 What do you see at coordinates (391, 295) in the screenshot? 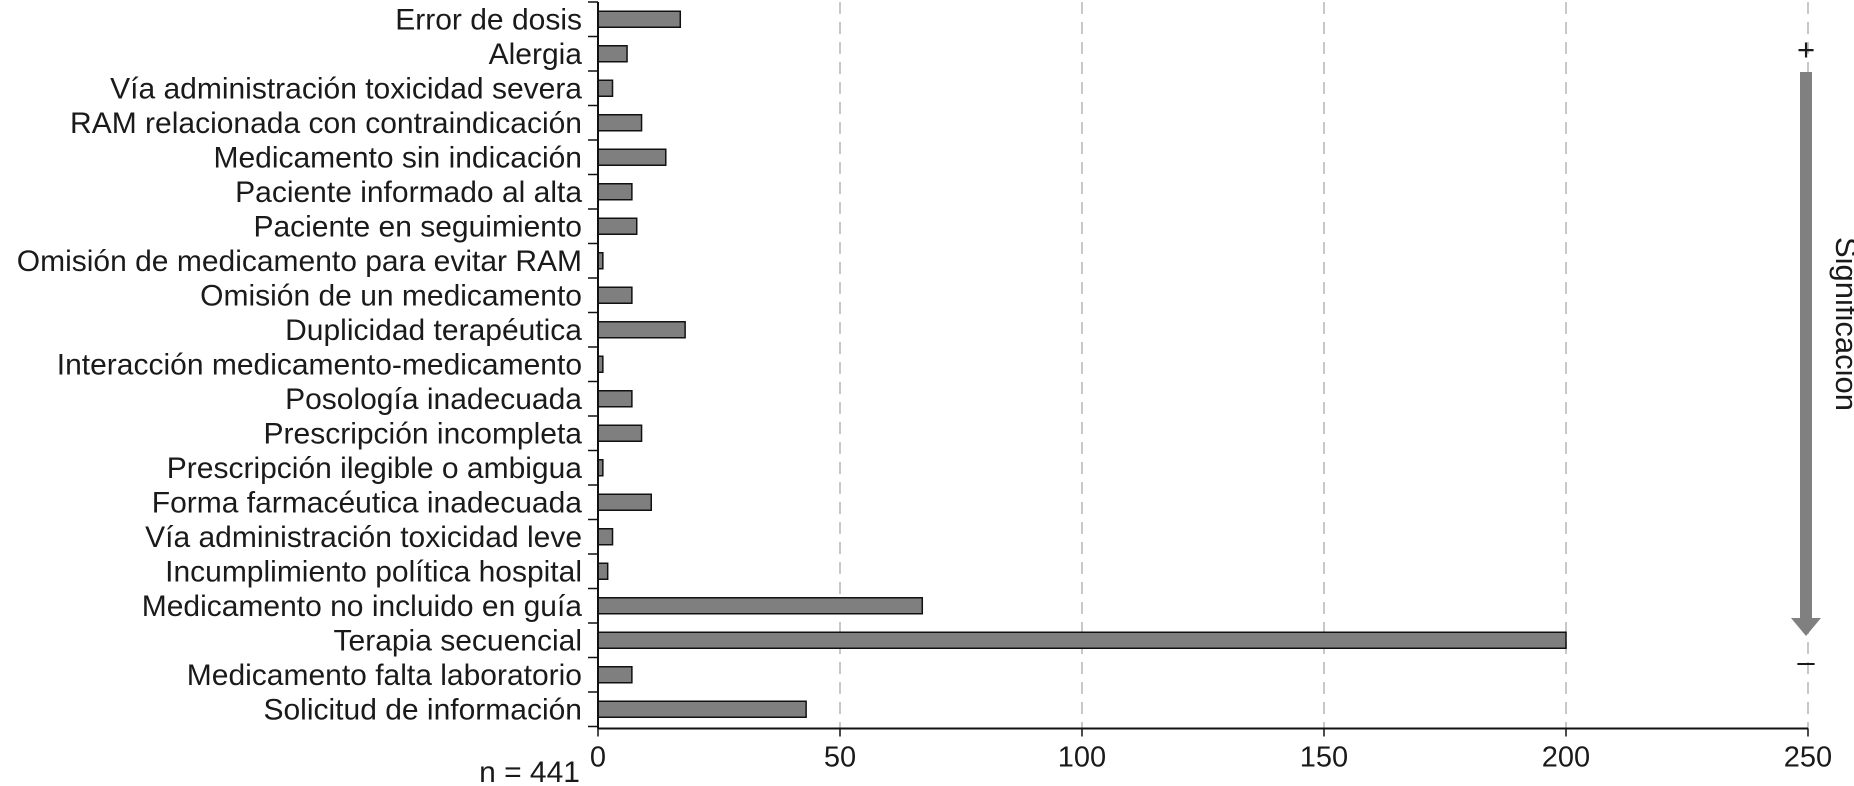
I see `category-label: Omisión de un medicamento` at bounding box center [391, 295].